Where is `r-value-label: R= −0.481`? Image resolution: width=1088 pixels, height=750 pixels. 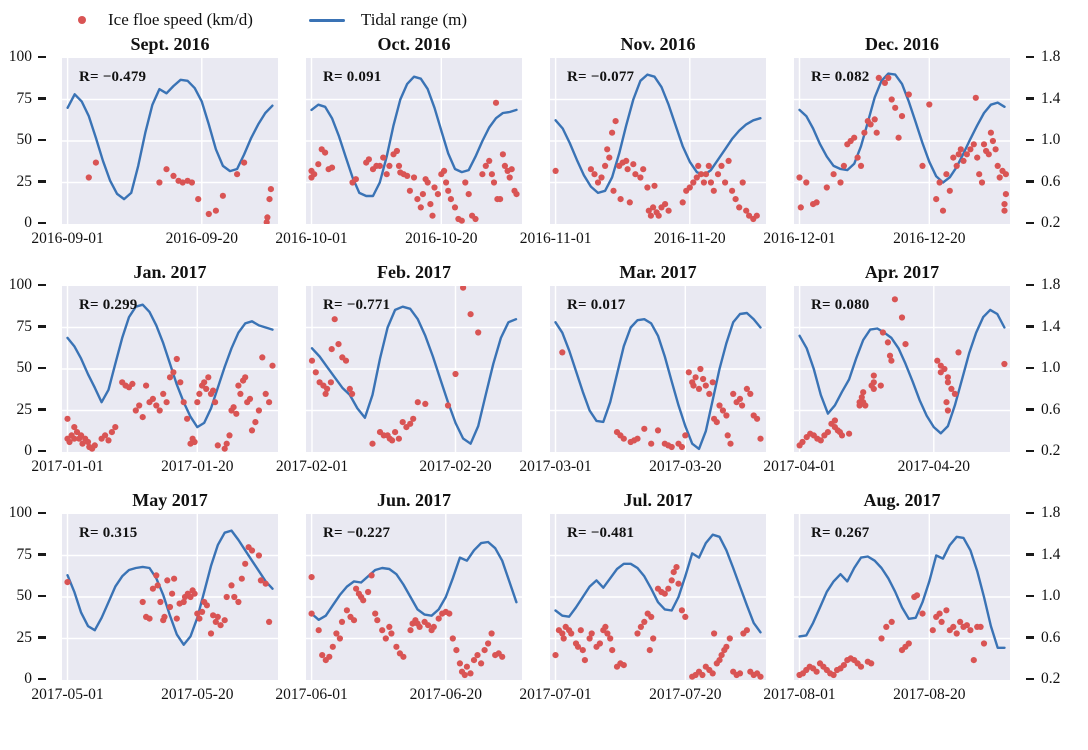
r-value-label: R= −0.481 is located at coordinates (601, 533).